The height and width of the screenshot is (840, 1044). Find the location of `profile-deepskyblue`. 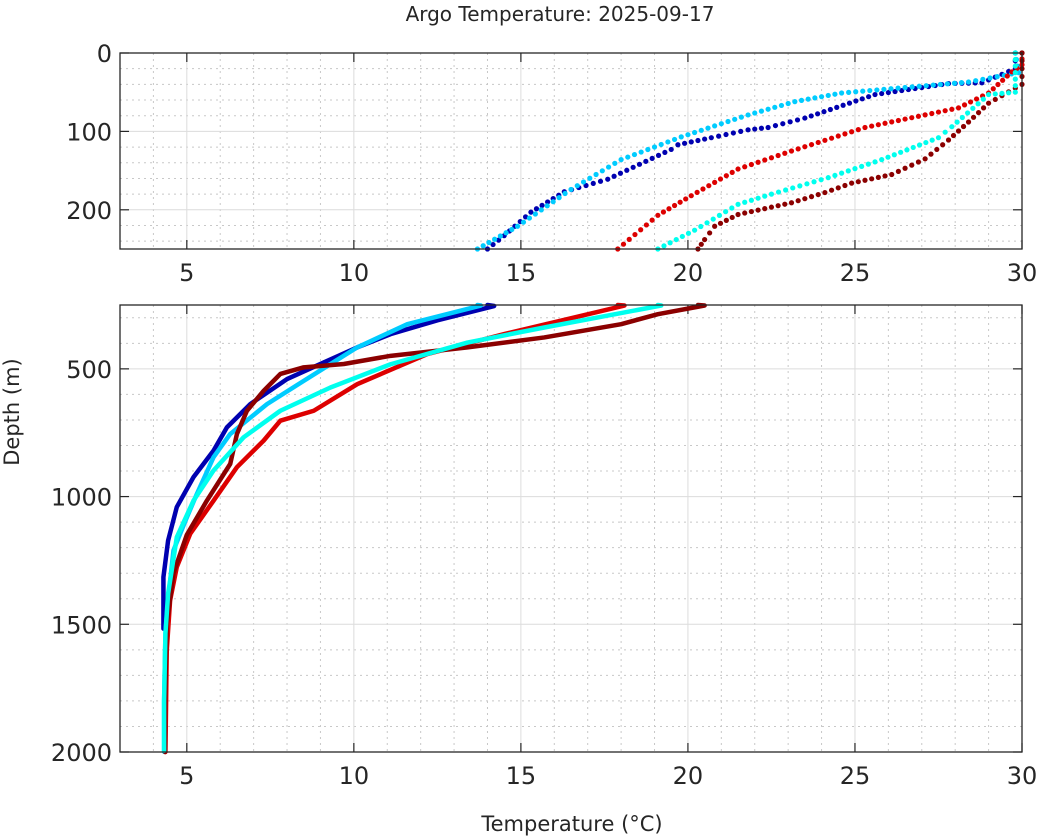

profile-deepskyblue is located at coordinates (748, 151).